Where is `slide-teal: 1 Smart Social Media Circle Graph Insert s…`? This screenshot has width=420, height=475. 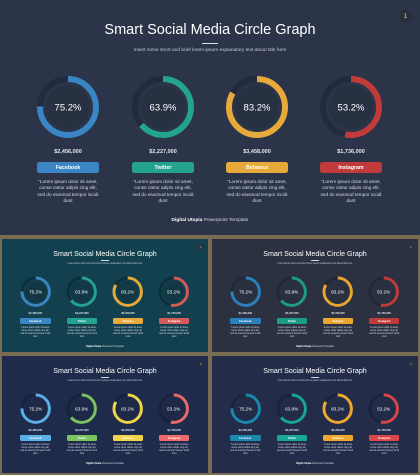
slide-teal: 1 Smart Social Media Circle Graph Insert s… is located at coordinates (105, 295).